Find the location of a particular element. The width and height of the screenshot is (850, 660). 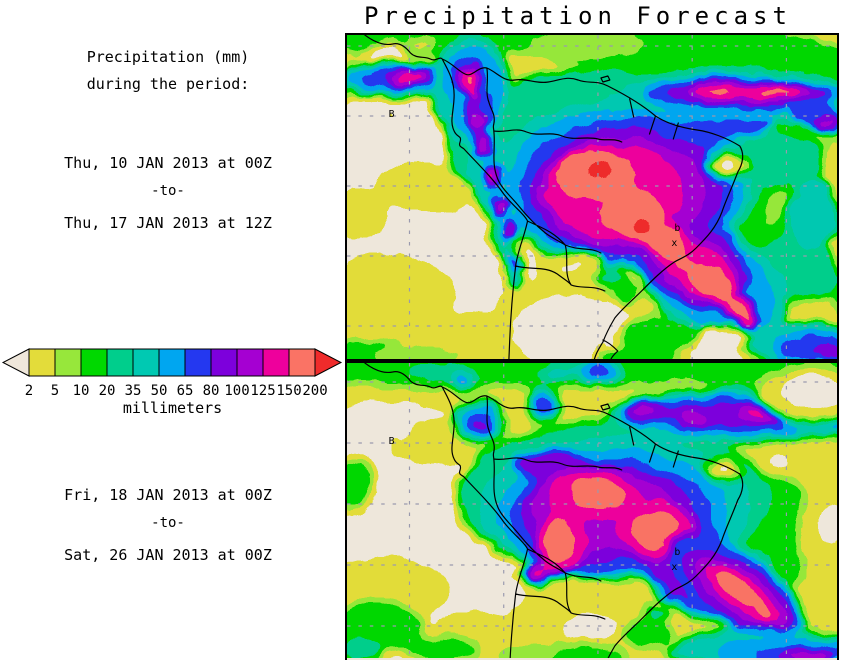

period1-end: Thu, 17 JAN 2013 at 12Z is located at coordinates (168, 223).